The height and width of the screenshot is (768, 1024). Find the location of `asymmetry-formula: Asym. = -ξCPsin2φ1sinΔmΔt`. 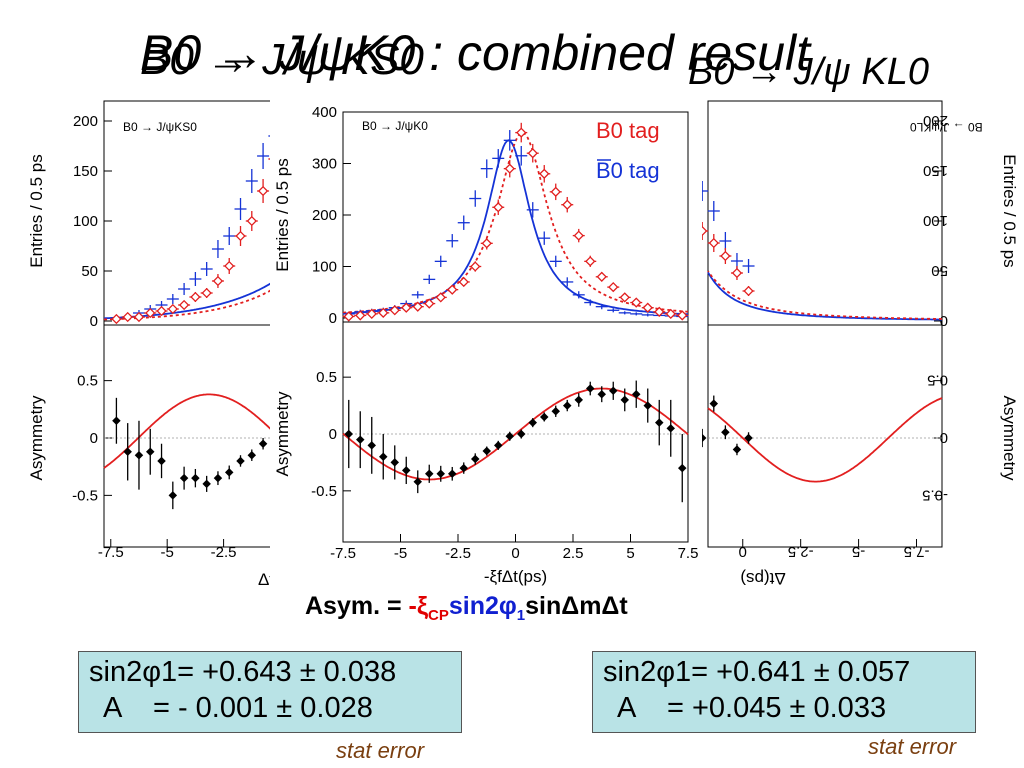

asymmetry-formula: Asym. = -ξCPsin2φ1sinΔmΔt is located at coordinates (466, 608).